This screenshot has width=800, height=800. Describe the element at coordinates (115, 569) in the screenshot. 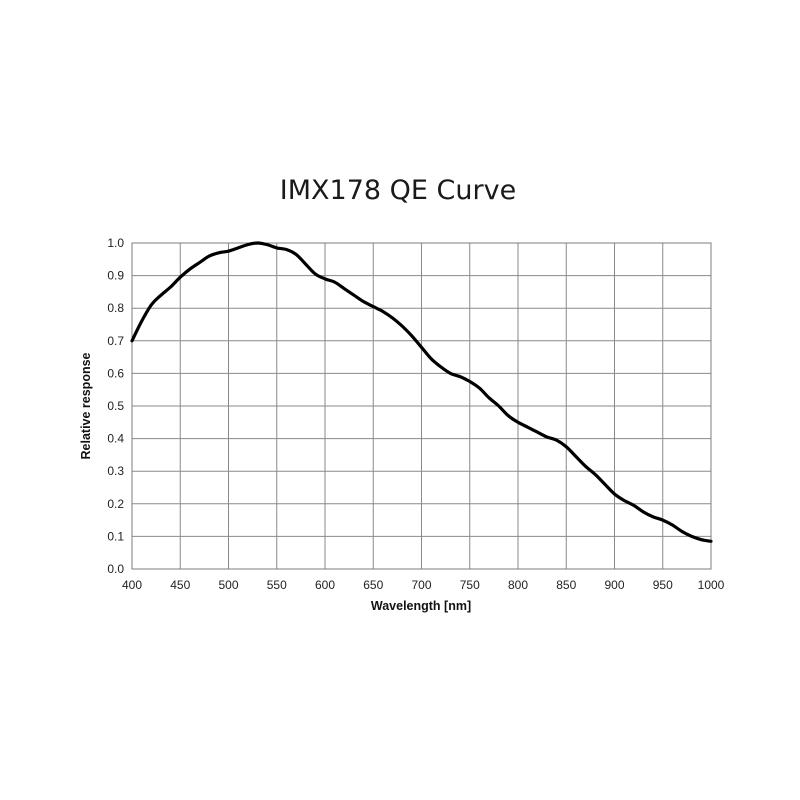

I see `y-tick-label: 0.0` at that location.